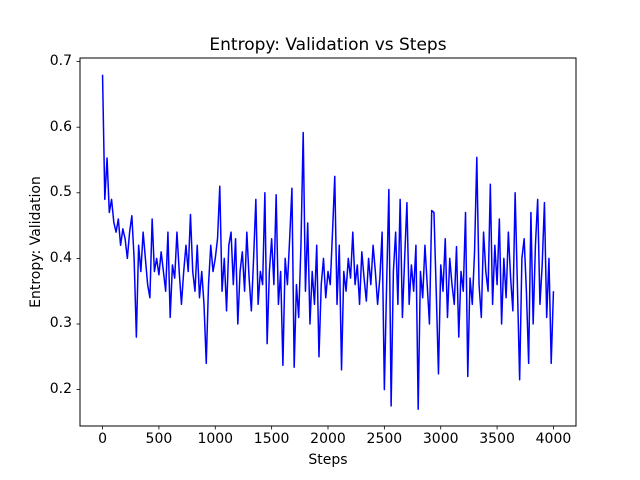 The height and width of the screenshot is (480, 640). What do you see at coordinates (60, 192) in the screenshot?
I see `y-tick-label: 0.5` at bounding box center [60, 192].